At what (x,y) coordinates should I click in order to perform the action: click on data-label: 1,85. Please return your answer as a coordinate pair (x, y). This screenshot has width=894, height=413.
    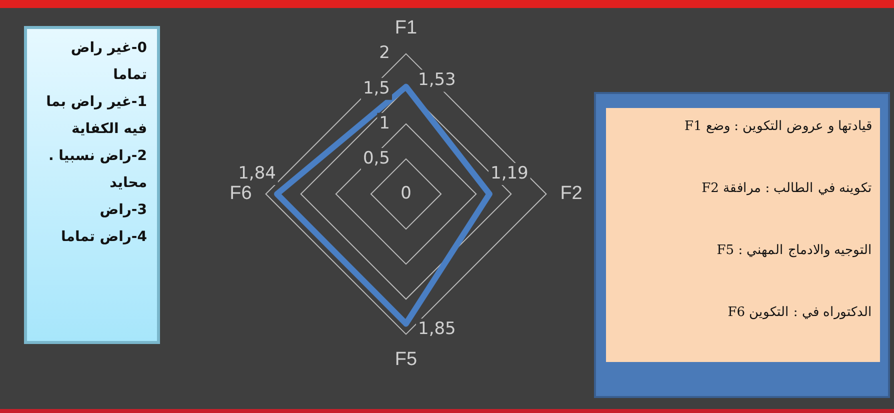
    Looking at the image, I should click on (437, 329).